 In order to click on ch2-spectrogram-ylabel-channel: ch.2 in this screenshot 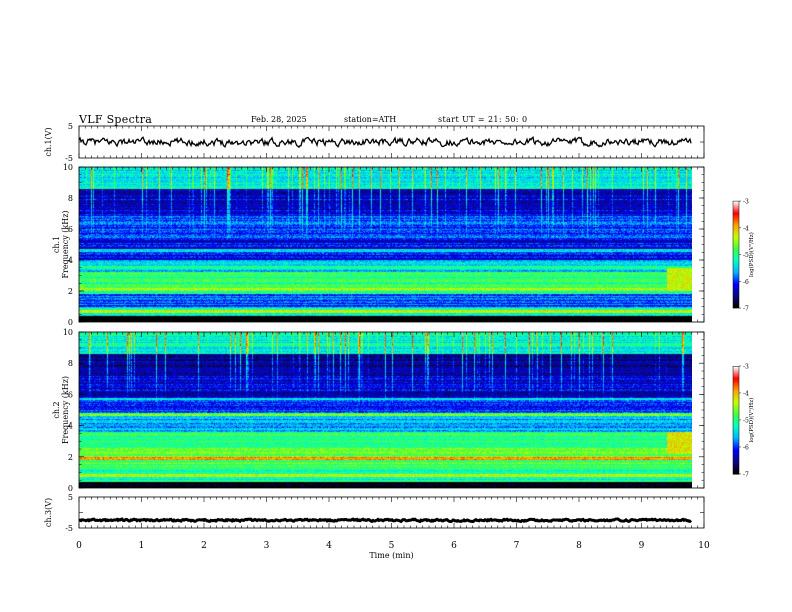, I will do `click(56, 409)`.